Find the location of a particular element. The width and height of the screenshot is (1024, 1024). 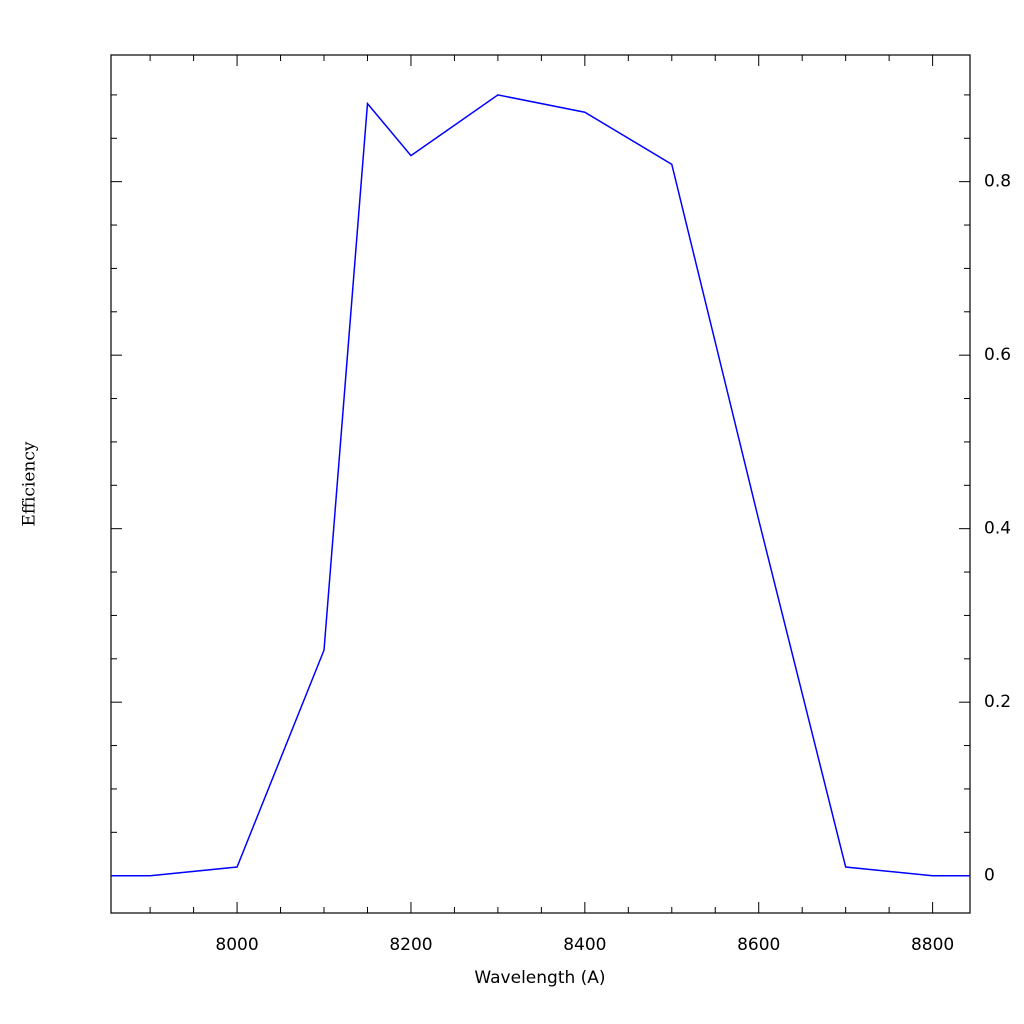

y-tick-label: 0.6 is located at coordinates (997, 355).